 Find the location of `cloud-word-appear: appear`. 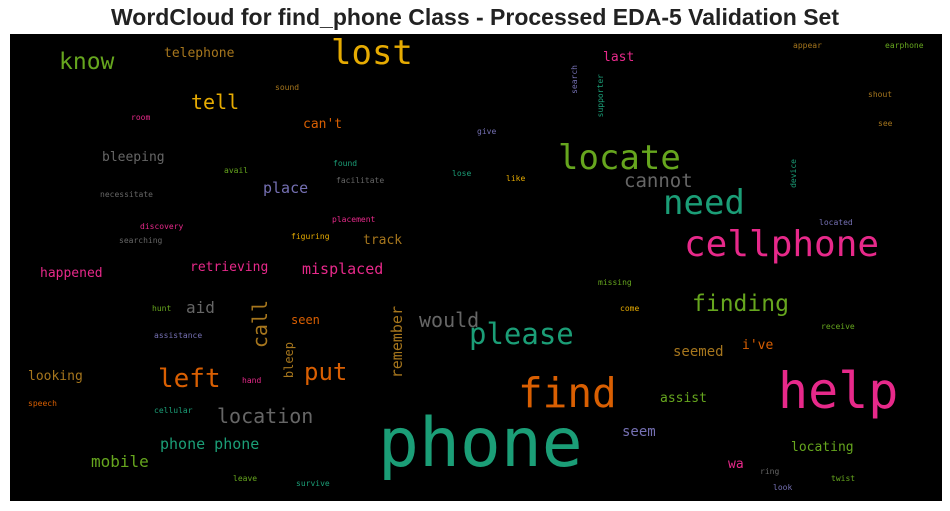

cloud-word-appear: appear is located at coordinates (807, 45).